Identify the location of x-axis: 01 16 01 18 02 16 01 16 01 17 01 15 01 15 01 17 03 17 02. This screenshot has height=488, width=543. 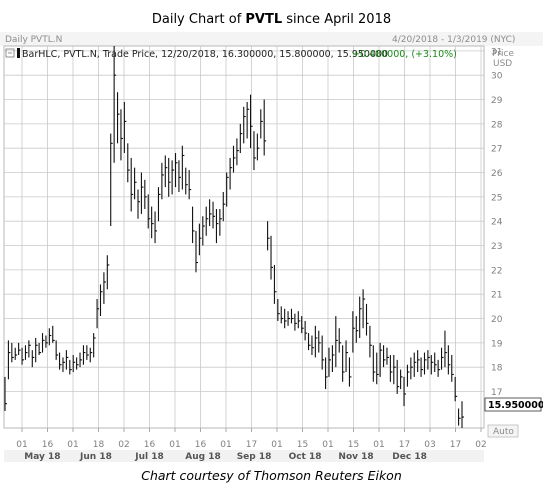
(251, 439).